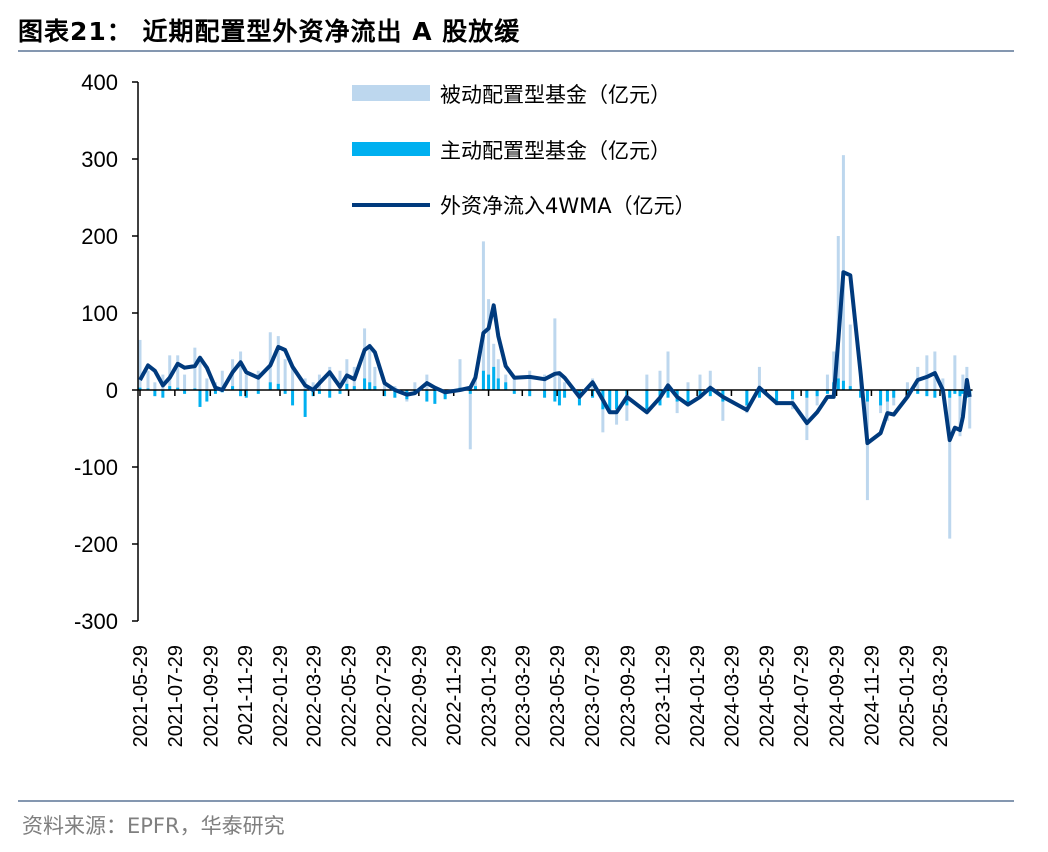 The image size is (1048, 852). What do you see at coordinates (516, 51) in the screenshot?
I see `top-rule` at bounding box center [516, 51].